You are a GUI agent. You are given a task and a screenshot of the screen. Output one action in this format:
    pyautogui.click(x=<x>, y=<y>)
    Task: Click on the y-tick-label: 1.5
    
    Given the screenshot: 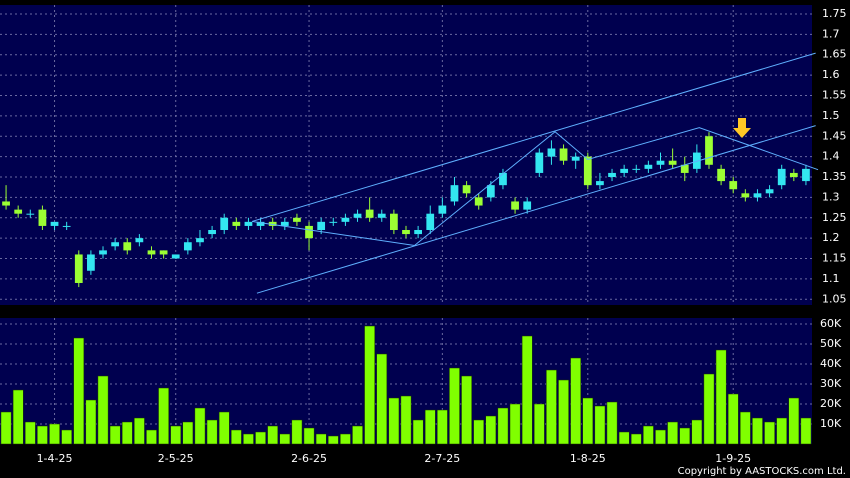 What is the action you would take?
    pyautogui.click(x=831, y=115)
    